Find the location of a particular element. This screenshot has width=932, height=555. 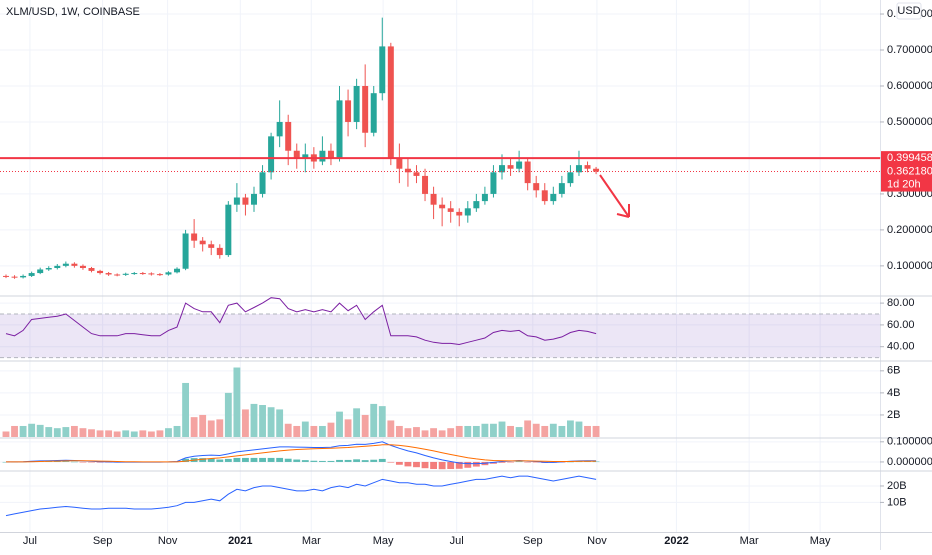

hline-label: 0.399458 is located at coordinates (909, 158).